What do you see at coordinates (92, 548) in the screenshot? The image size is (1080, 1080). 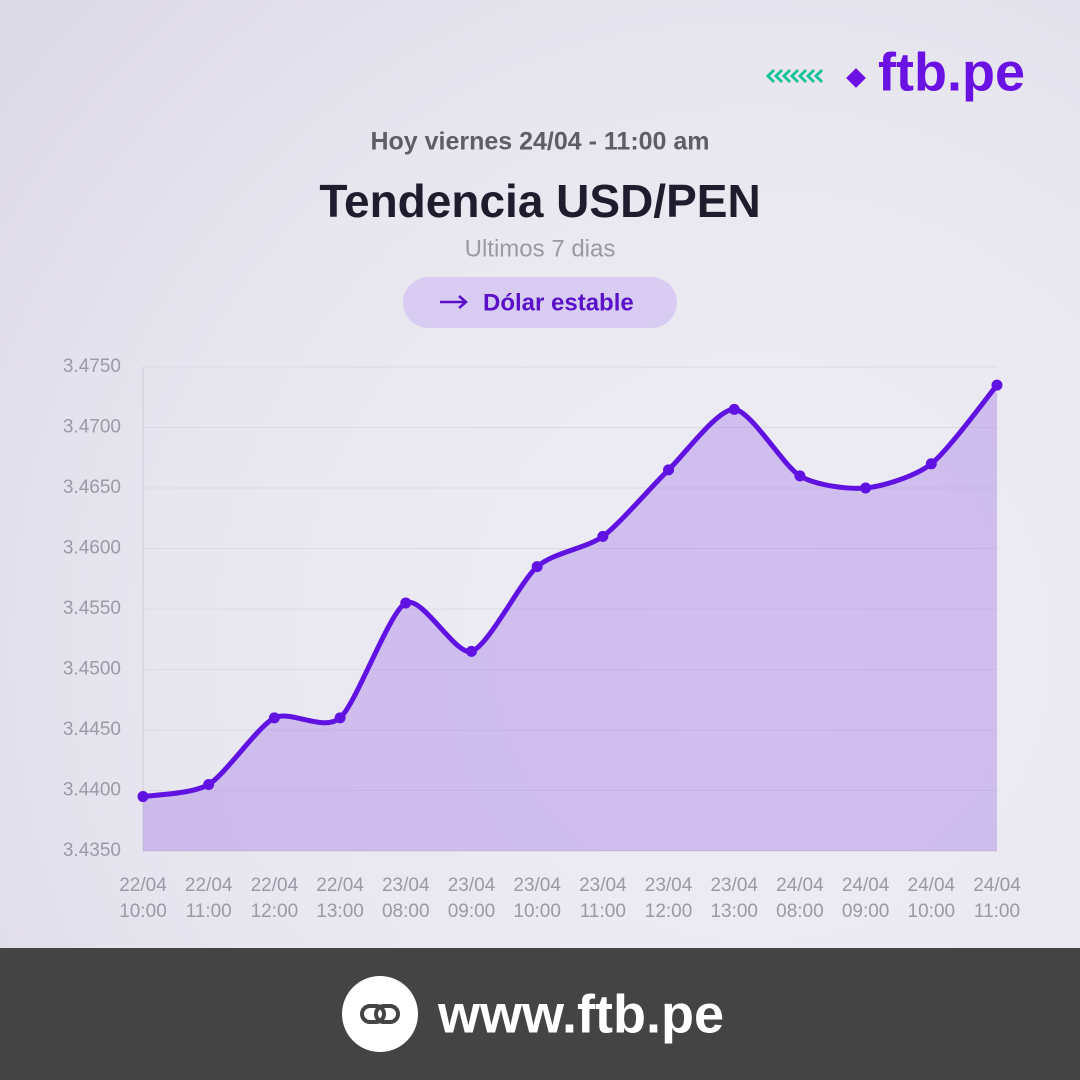 I see `y-tick-label: 3.4600` at bounding box center [92, 548].